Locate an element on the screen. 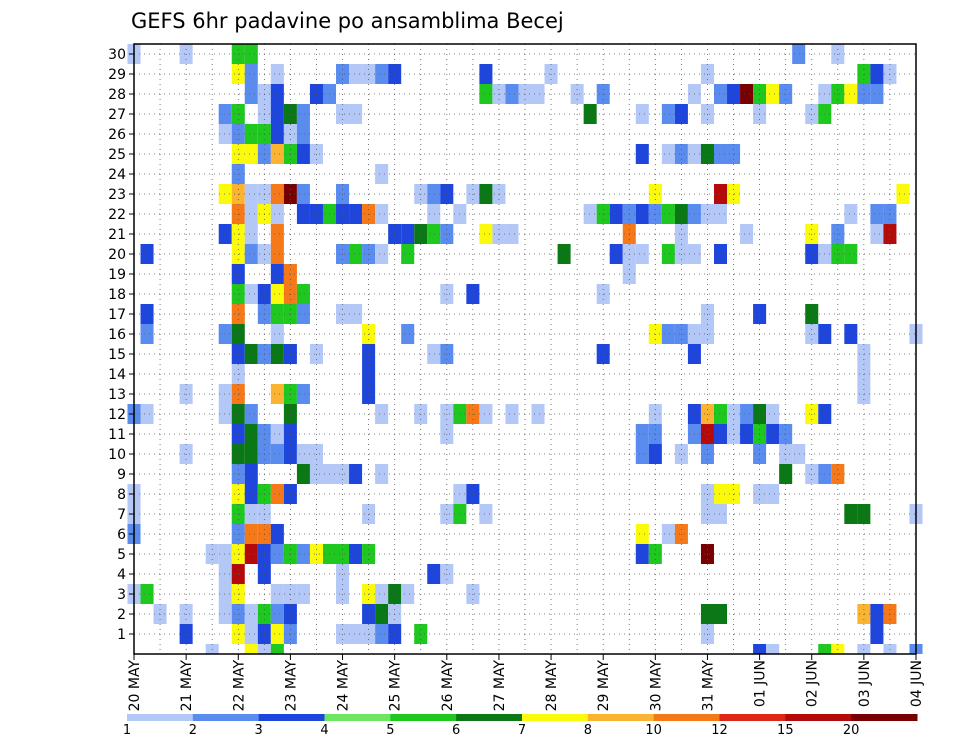  x-tick-label: 27 MAY is located at coordinates (500, 686).